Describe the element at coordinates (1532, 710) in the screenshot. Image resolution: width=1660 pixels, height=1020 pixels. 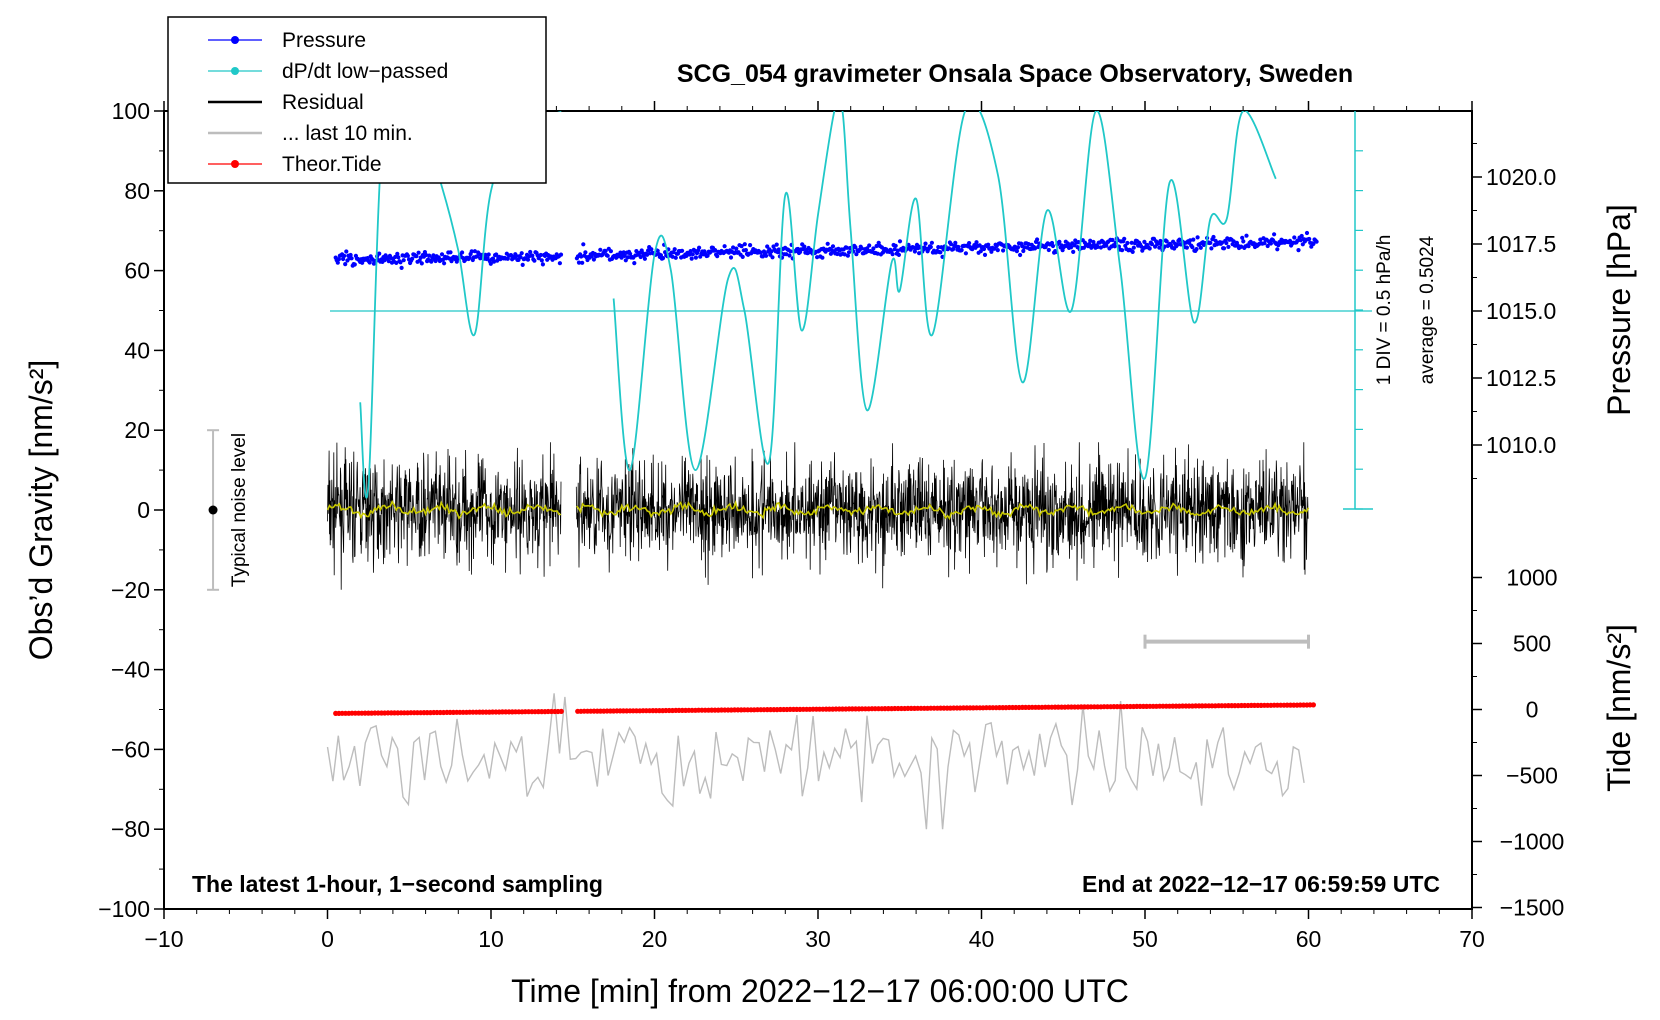
I see `tide-tick-label: 0` at that location.